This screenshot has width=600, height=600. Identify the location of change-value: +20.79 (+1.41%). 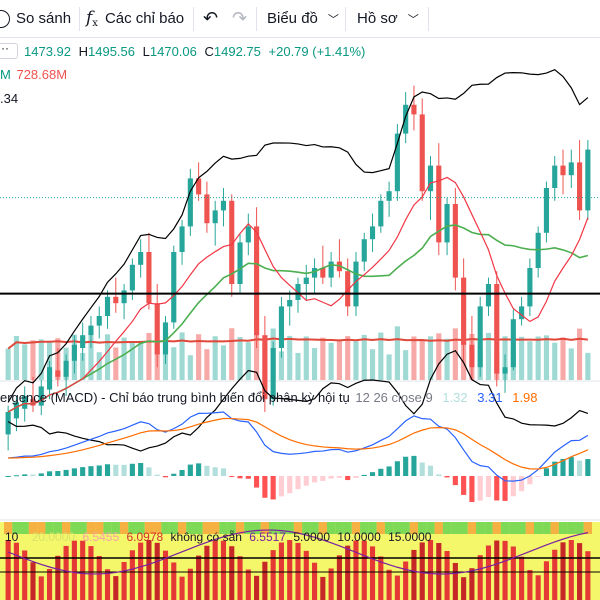
(317, 51).